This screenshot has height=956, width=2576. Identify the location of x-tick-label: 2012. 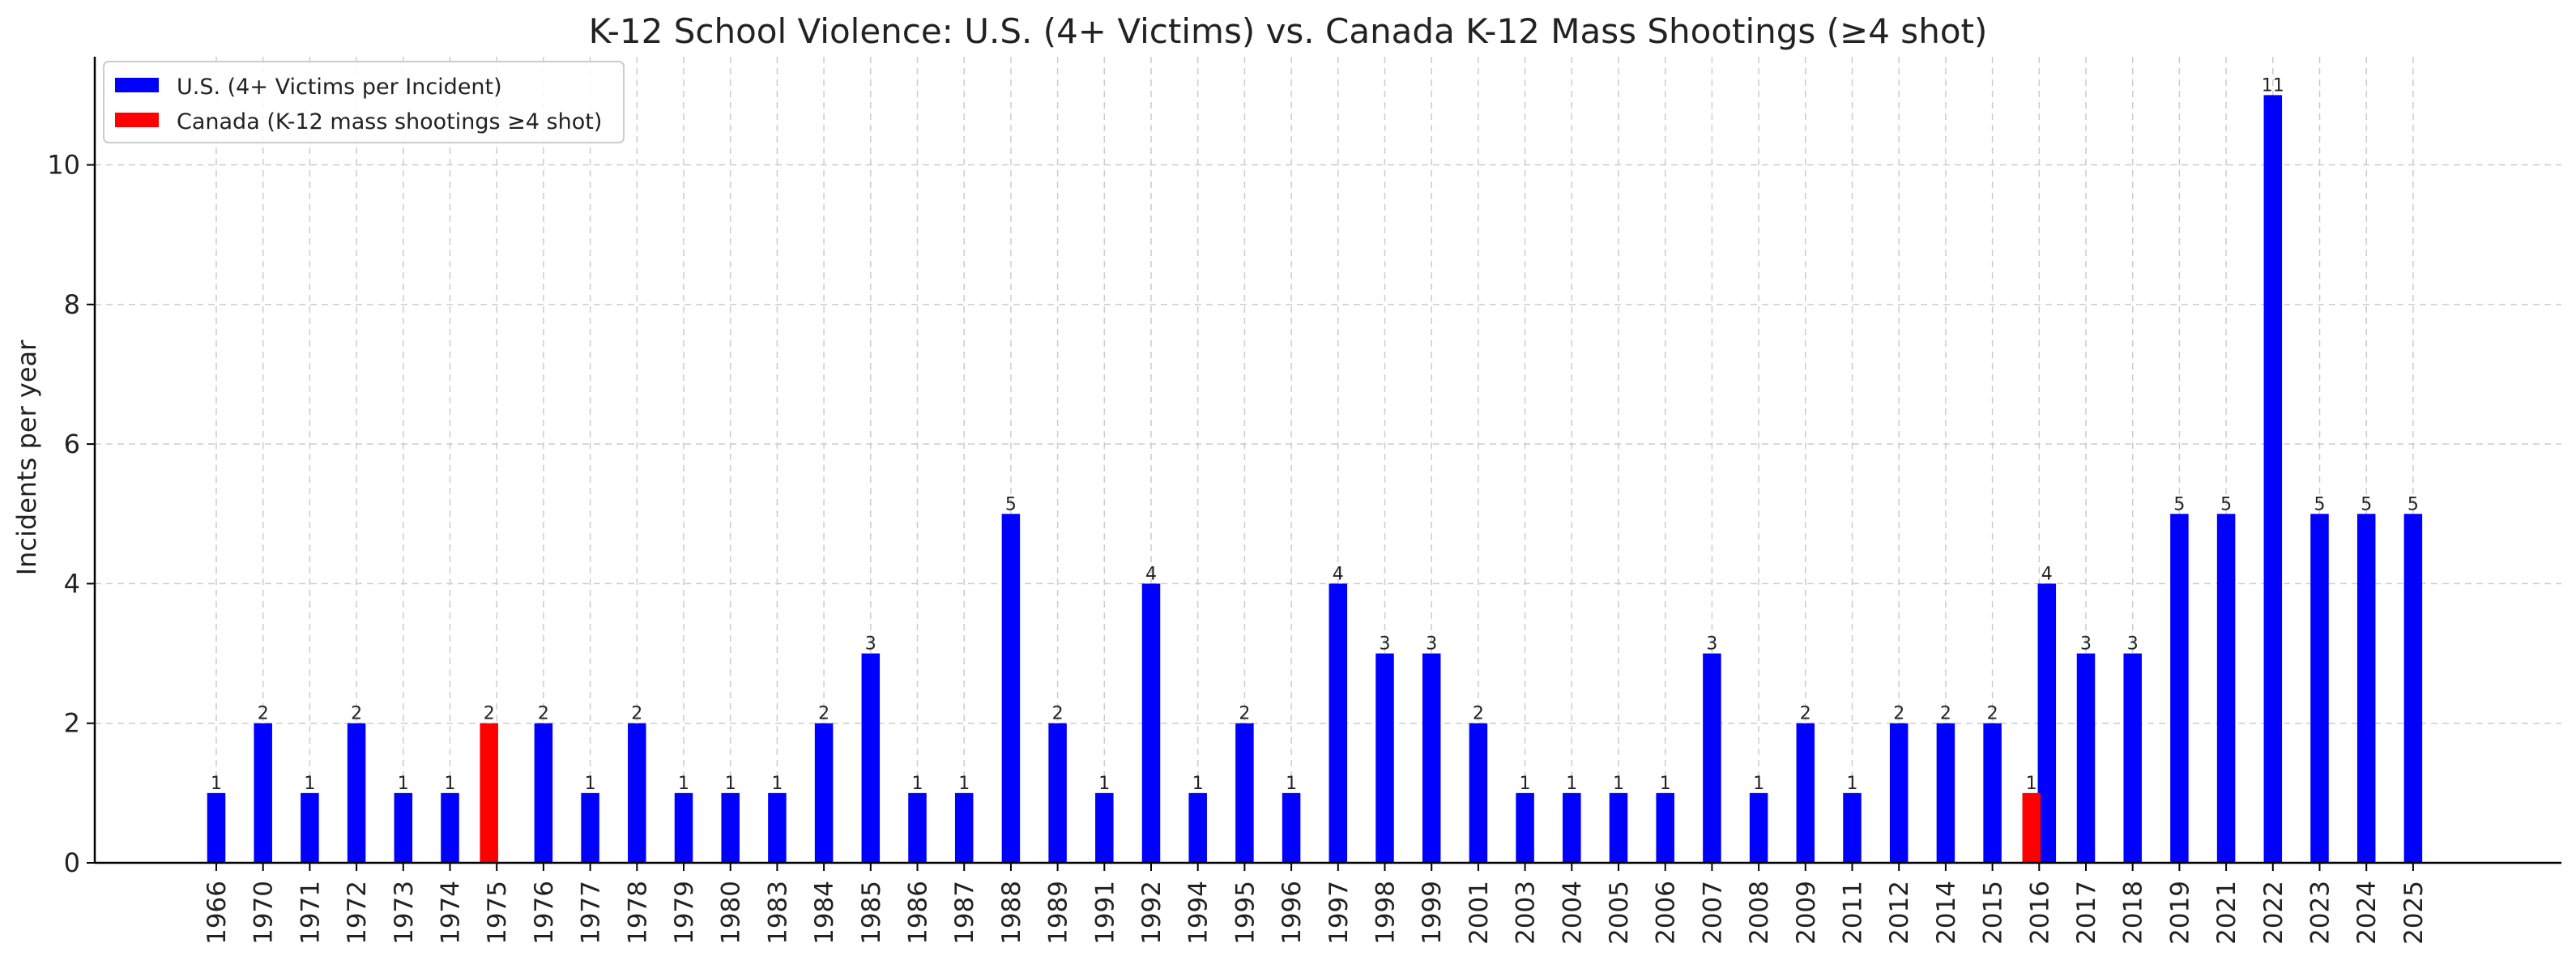
(1899, 913).